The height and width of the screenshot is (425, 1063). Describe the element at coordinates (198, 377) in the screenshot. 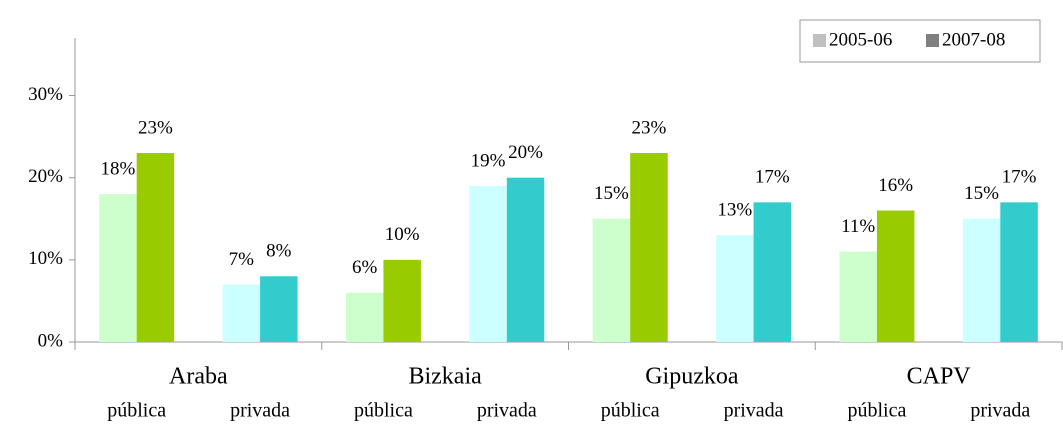

I see `group-label: Araba` at that location.